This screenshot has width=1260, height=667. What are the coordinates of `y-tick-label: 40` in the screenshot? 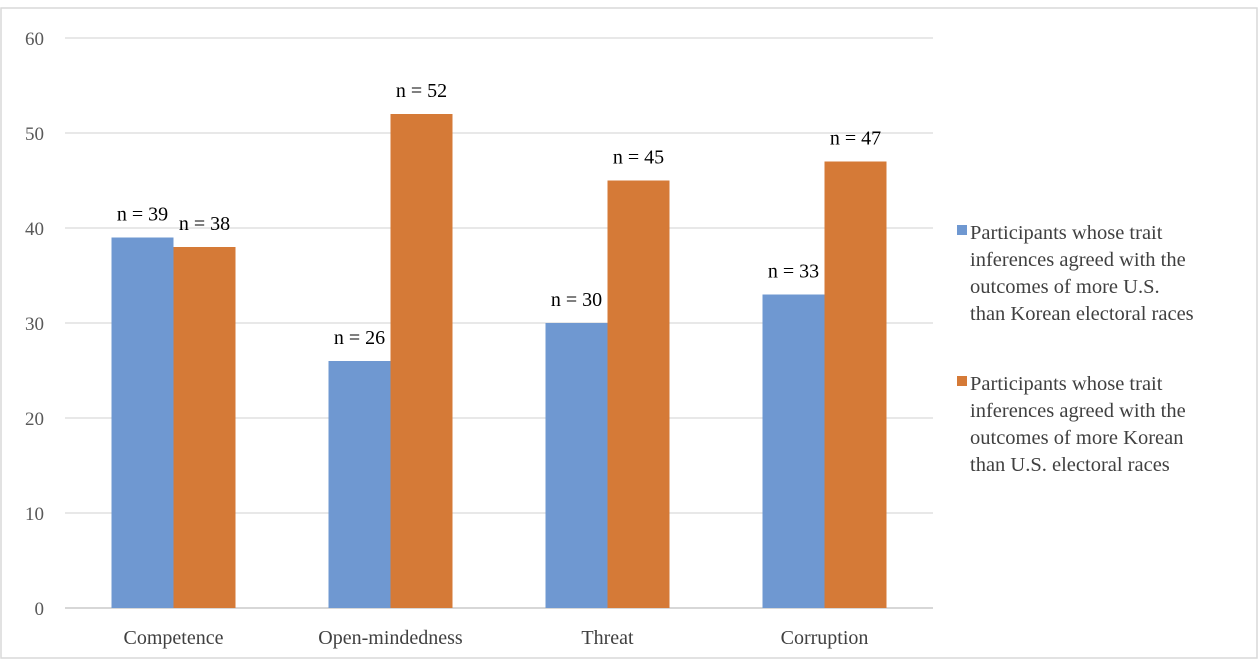 It's located at (34, 229).